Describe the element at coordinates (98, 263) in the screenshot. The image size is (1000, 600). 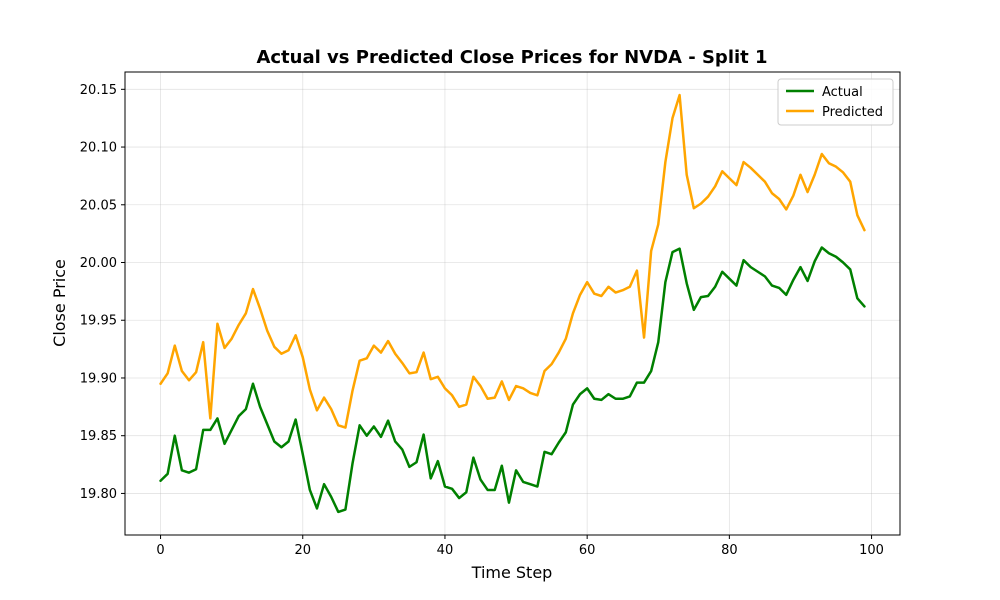
I see `y-tick-label: 20.00` at that location.